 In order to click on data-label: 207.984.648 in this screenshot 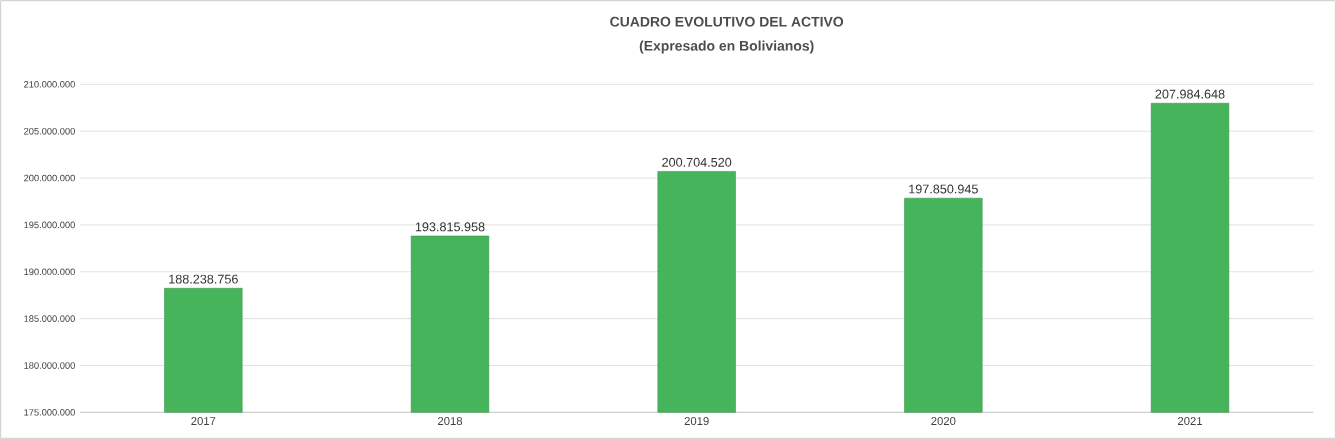, I will do `click(1190, 94)`.